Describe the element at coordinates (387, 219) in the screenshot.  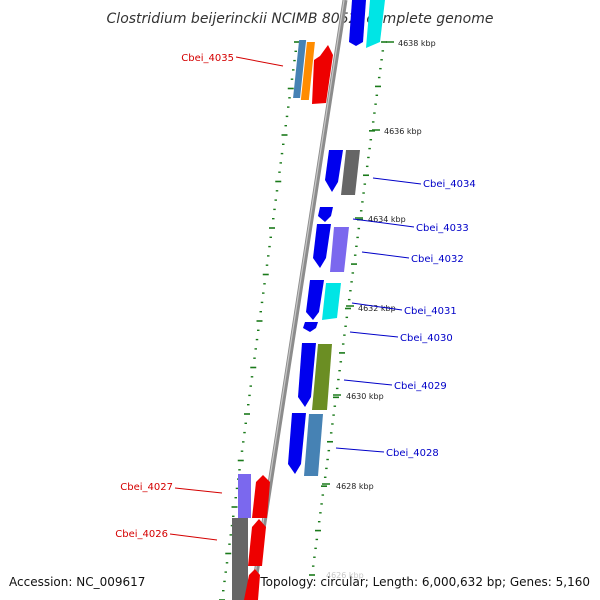
I see `tick-label-4634: 4634 kbp` at that location.